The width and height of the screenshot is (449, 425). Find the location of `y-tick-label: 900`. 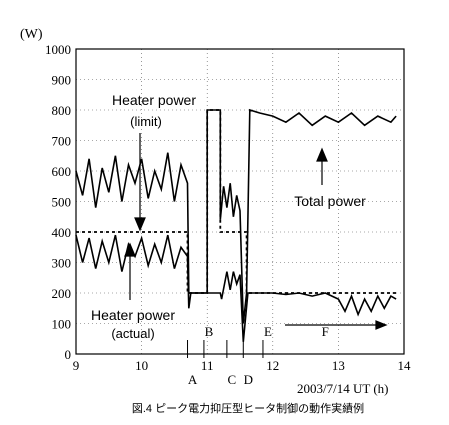

y-tick-label: 900 is located at coordinates (62, 80).